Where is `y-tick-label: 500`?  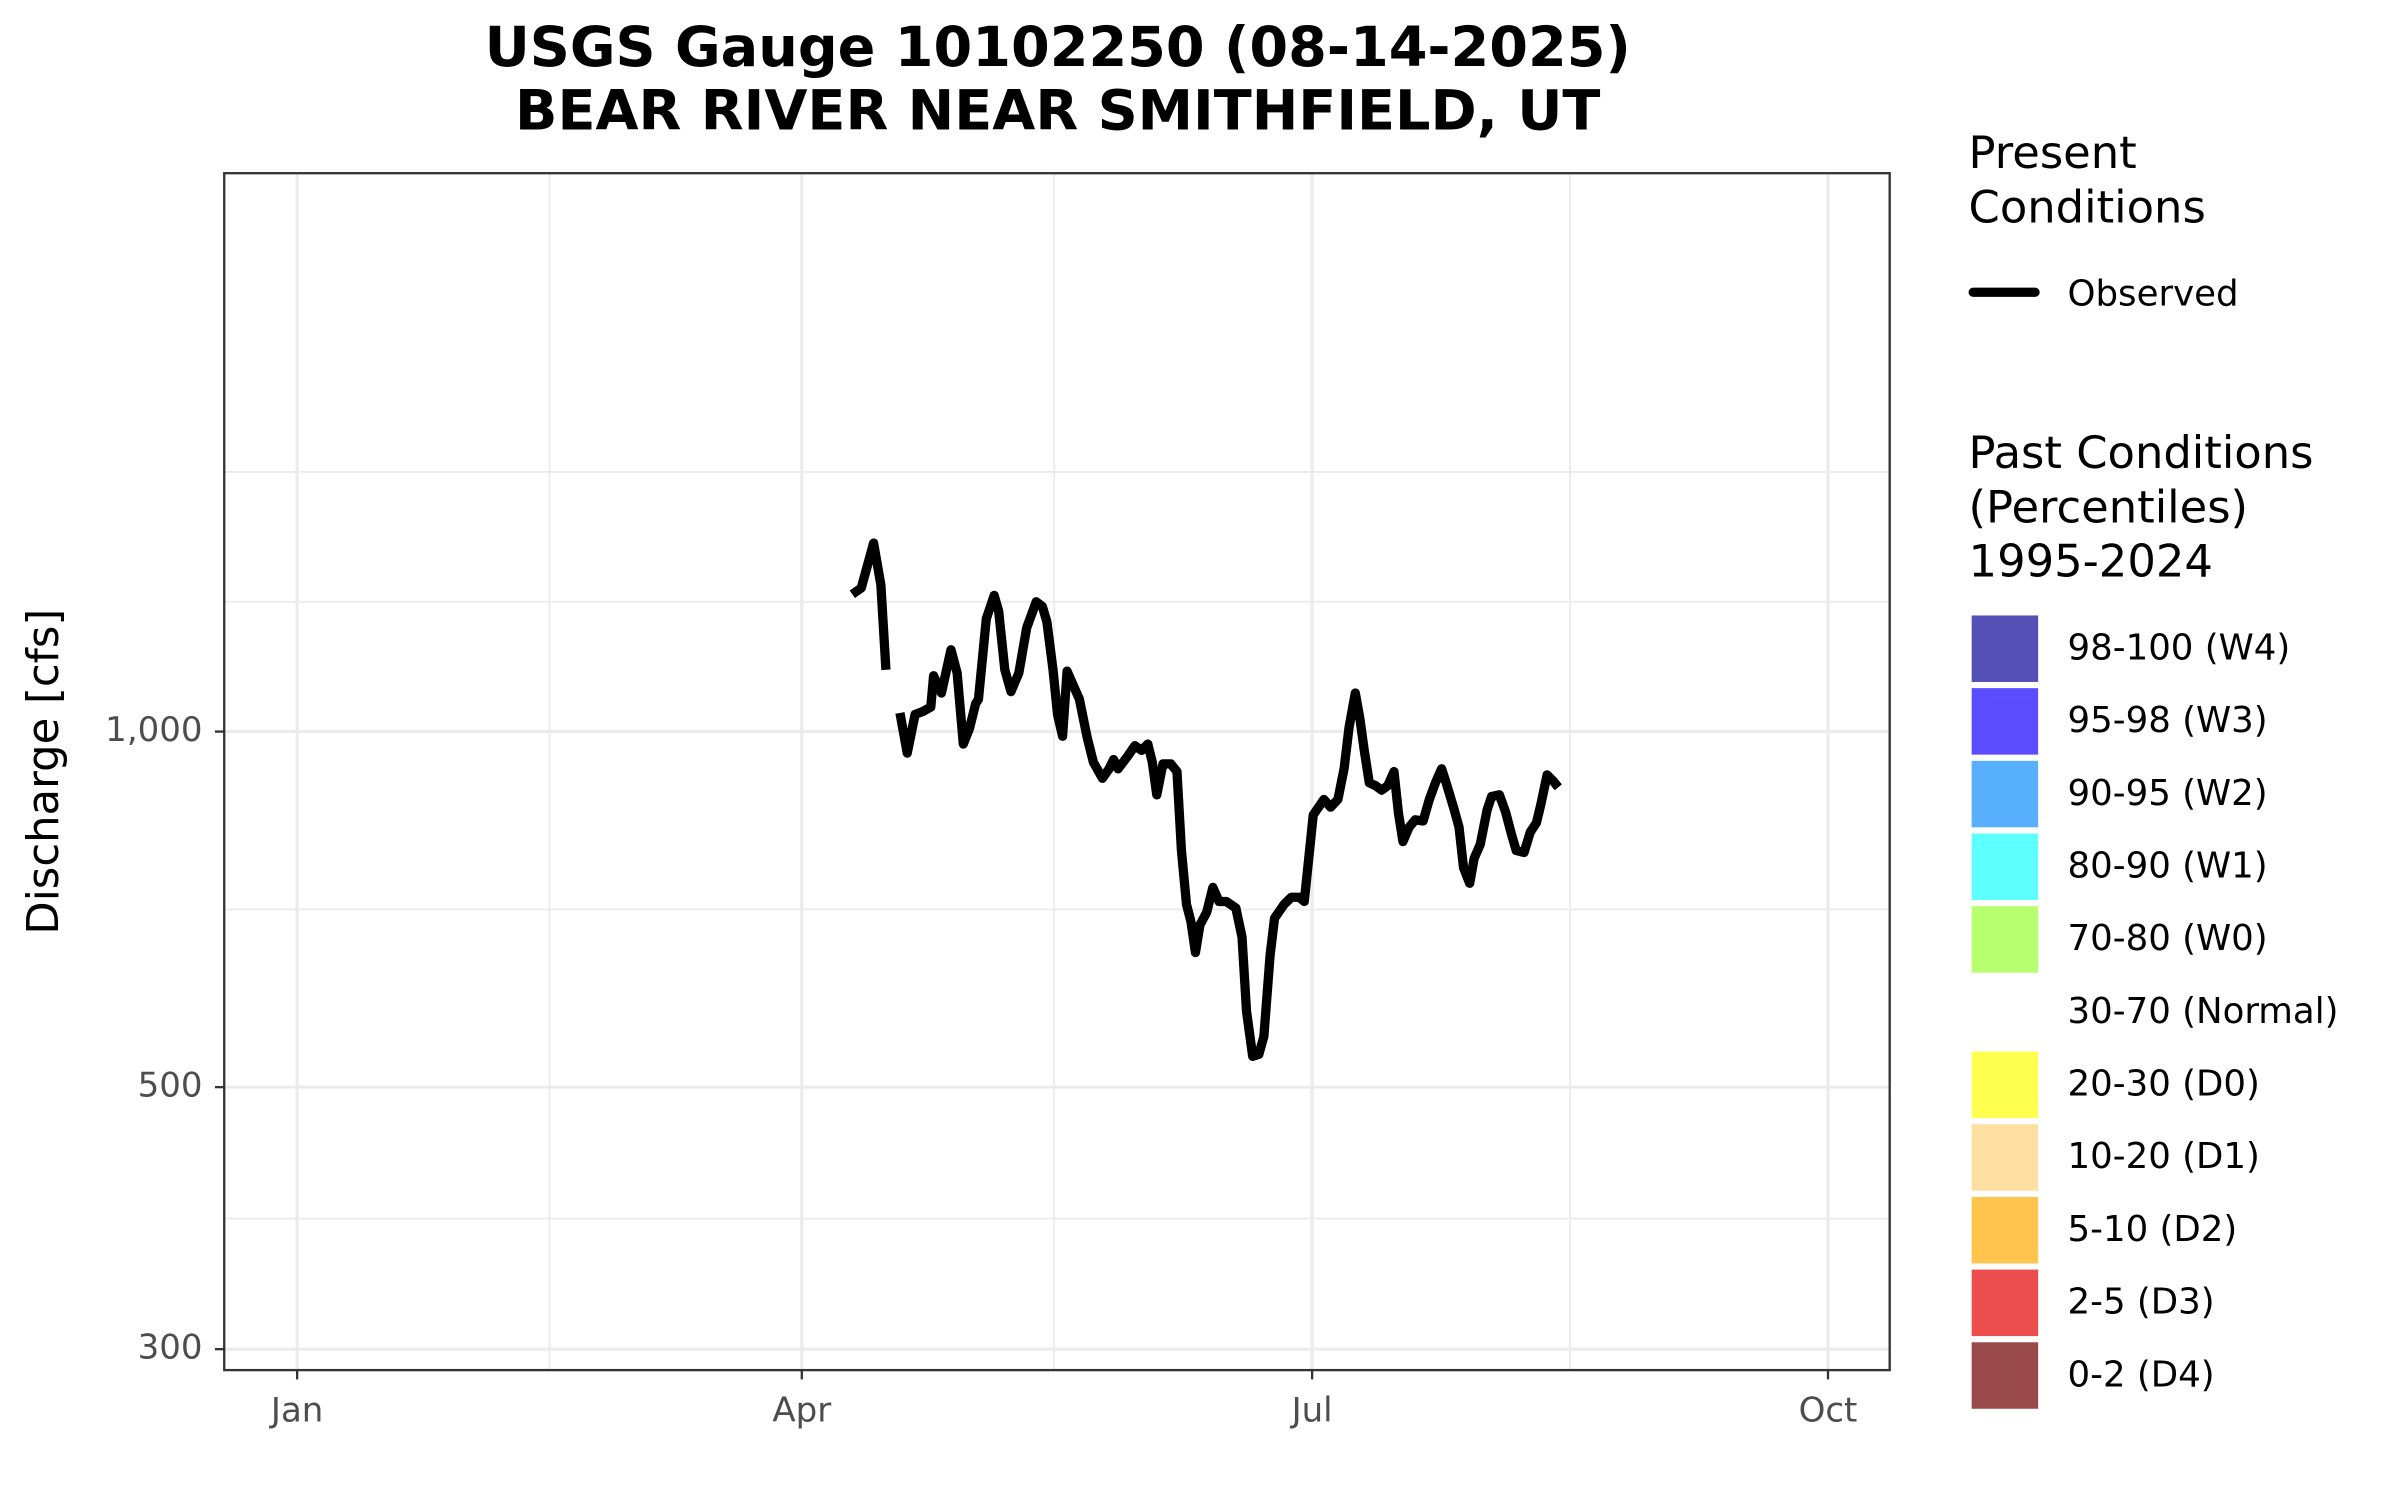 y-tick-label: 500 is located at coordinates (170, 1086).